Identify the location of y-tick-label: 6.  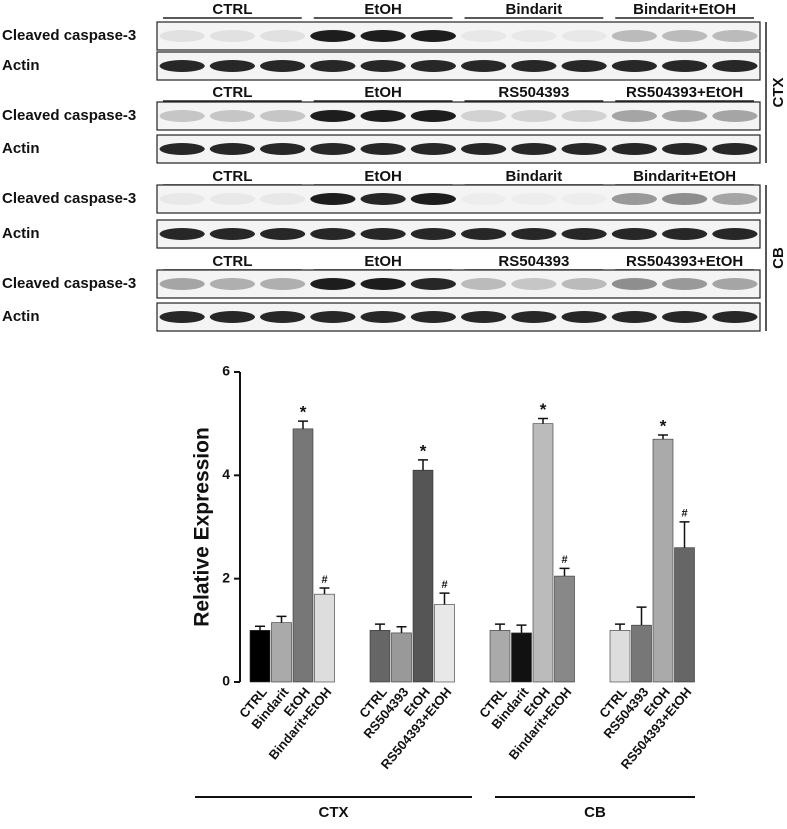
(226, 371).